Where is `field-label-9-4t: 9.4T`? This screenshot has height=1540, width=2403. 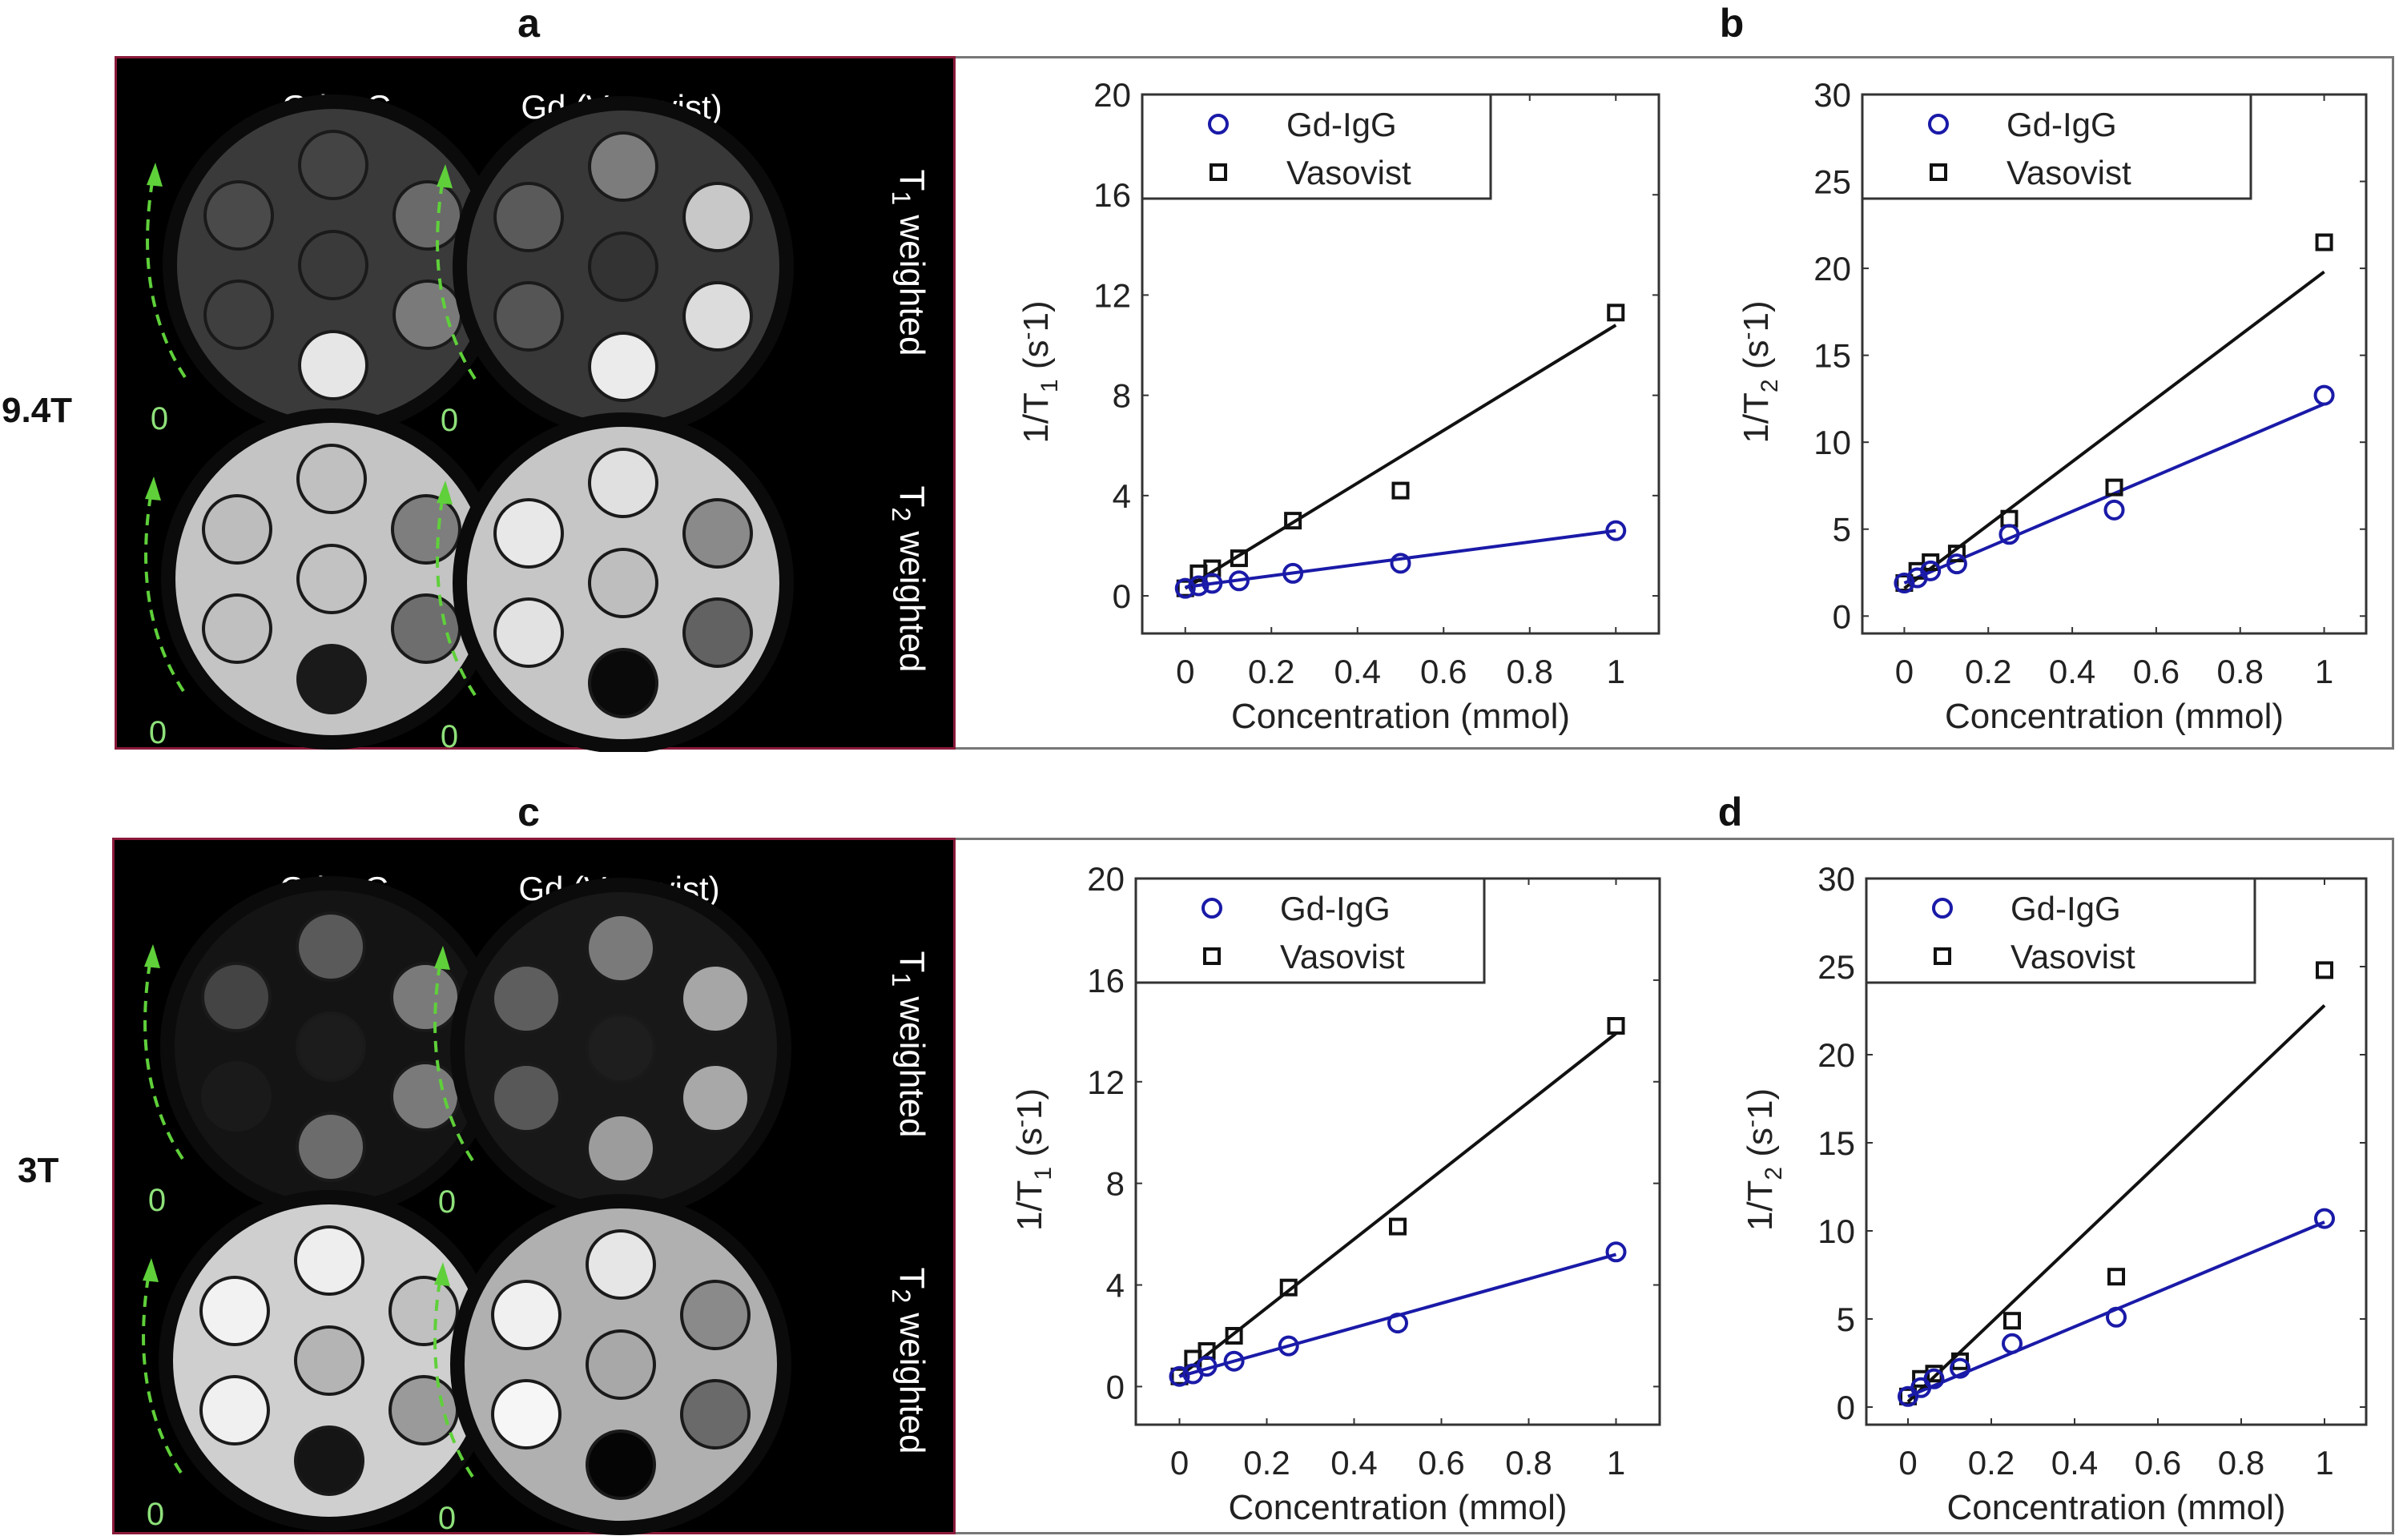 field-label-9-4t: 9.4T is located at coordinates (37, 410).